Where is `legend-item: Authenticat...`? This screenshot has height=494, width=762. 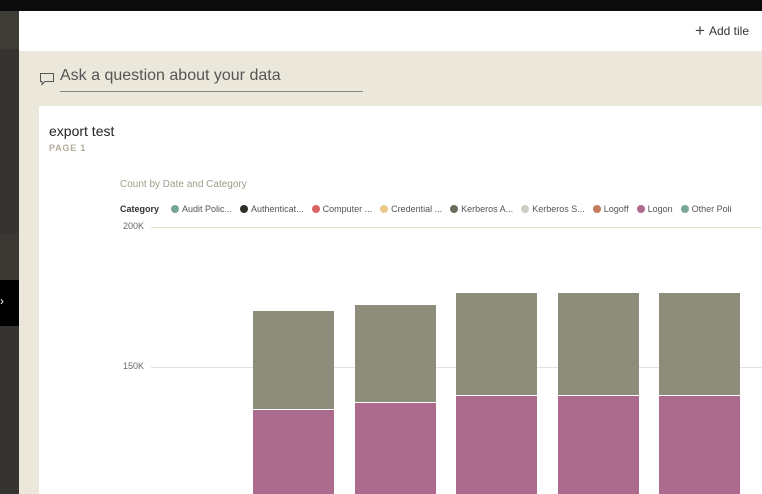 legend-item: Authenticat... is located at coordinates (272, 209).